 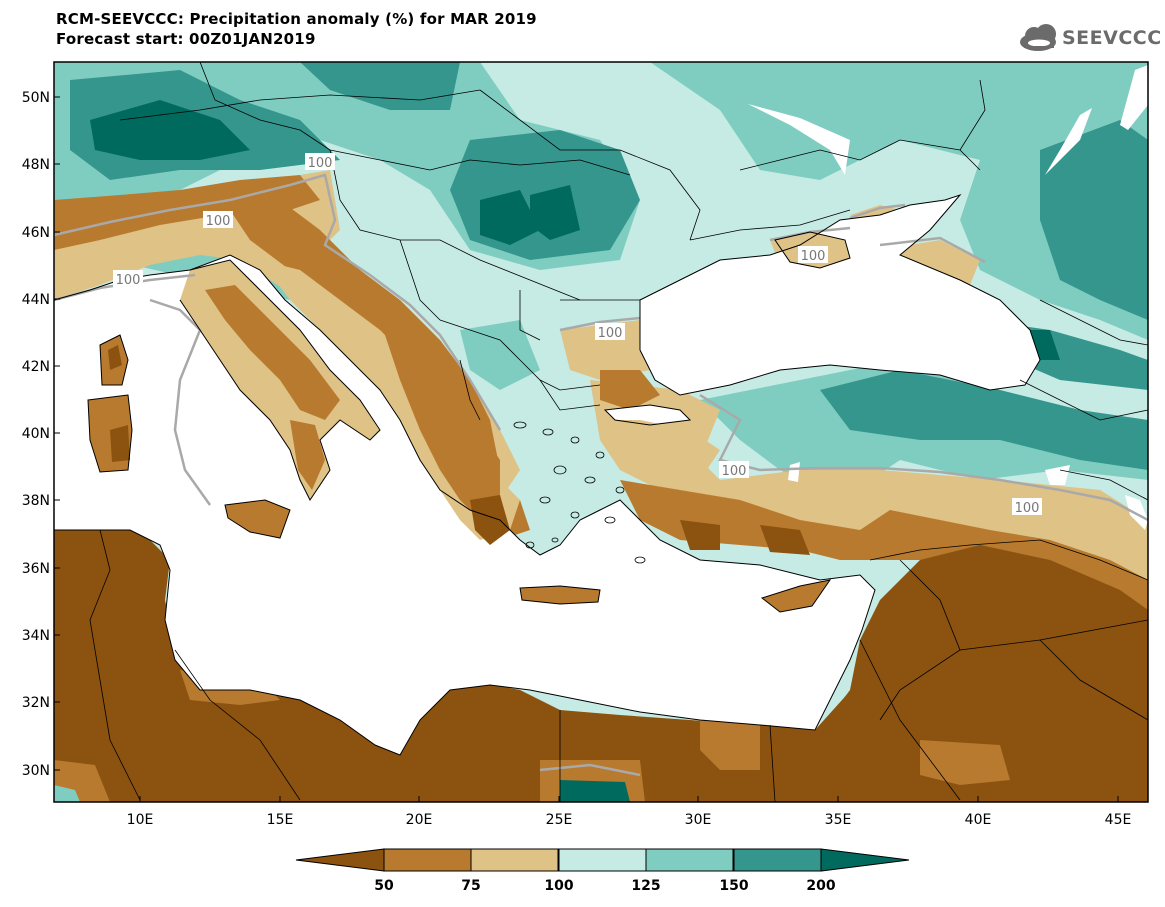 I want to click on lon-label: 15E, so click(x=280, y=820).